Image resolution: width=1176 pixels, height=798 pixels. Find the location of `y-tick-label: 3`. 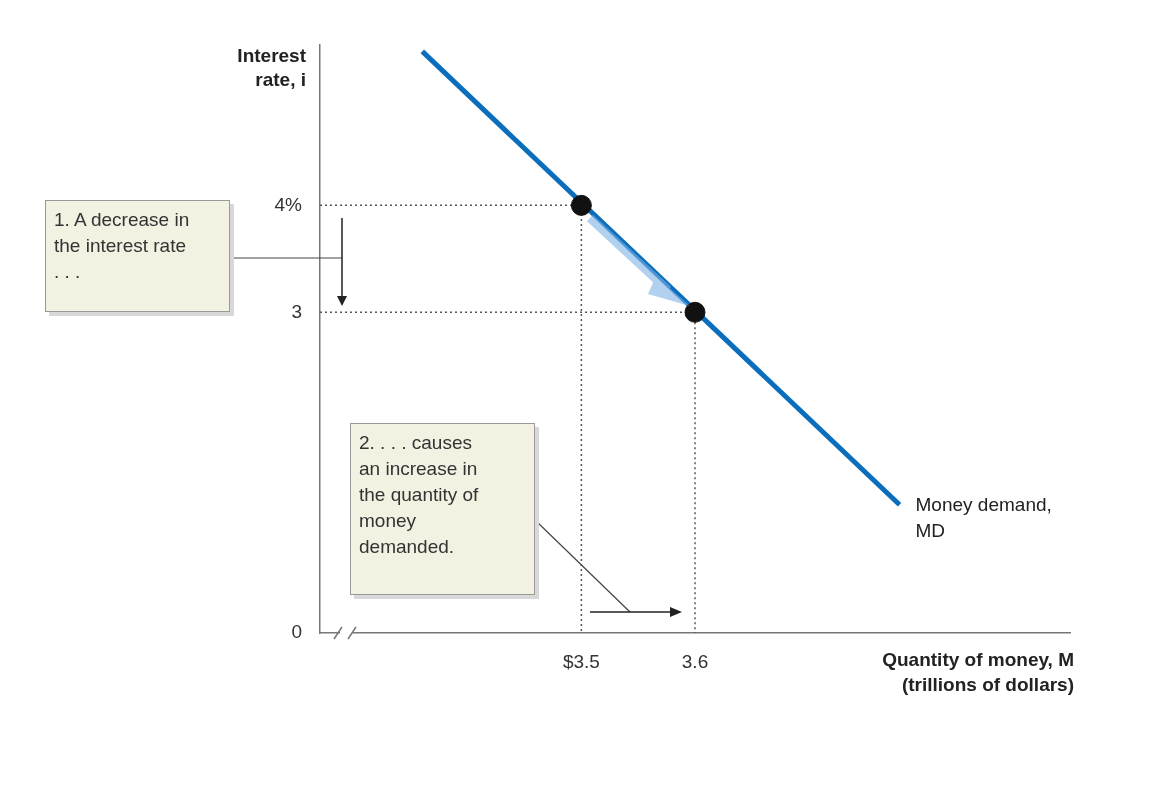

y-tick-label: 3 is located at coordinates (296, 311).